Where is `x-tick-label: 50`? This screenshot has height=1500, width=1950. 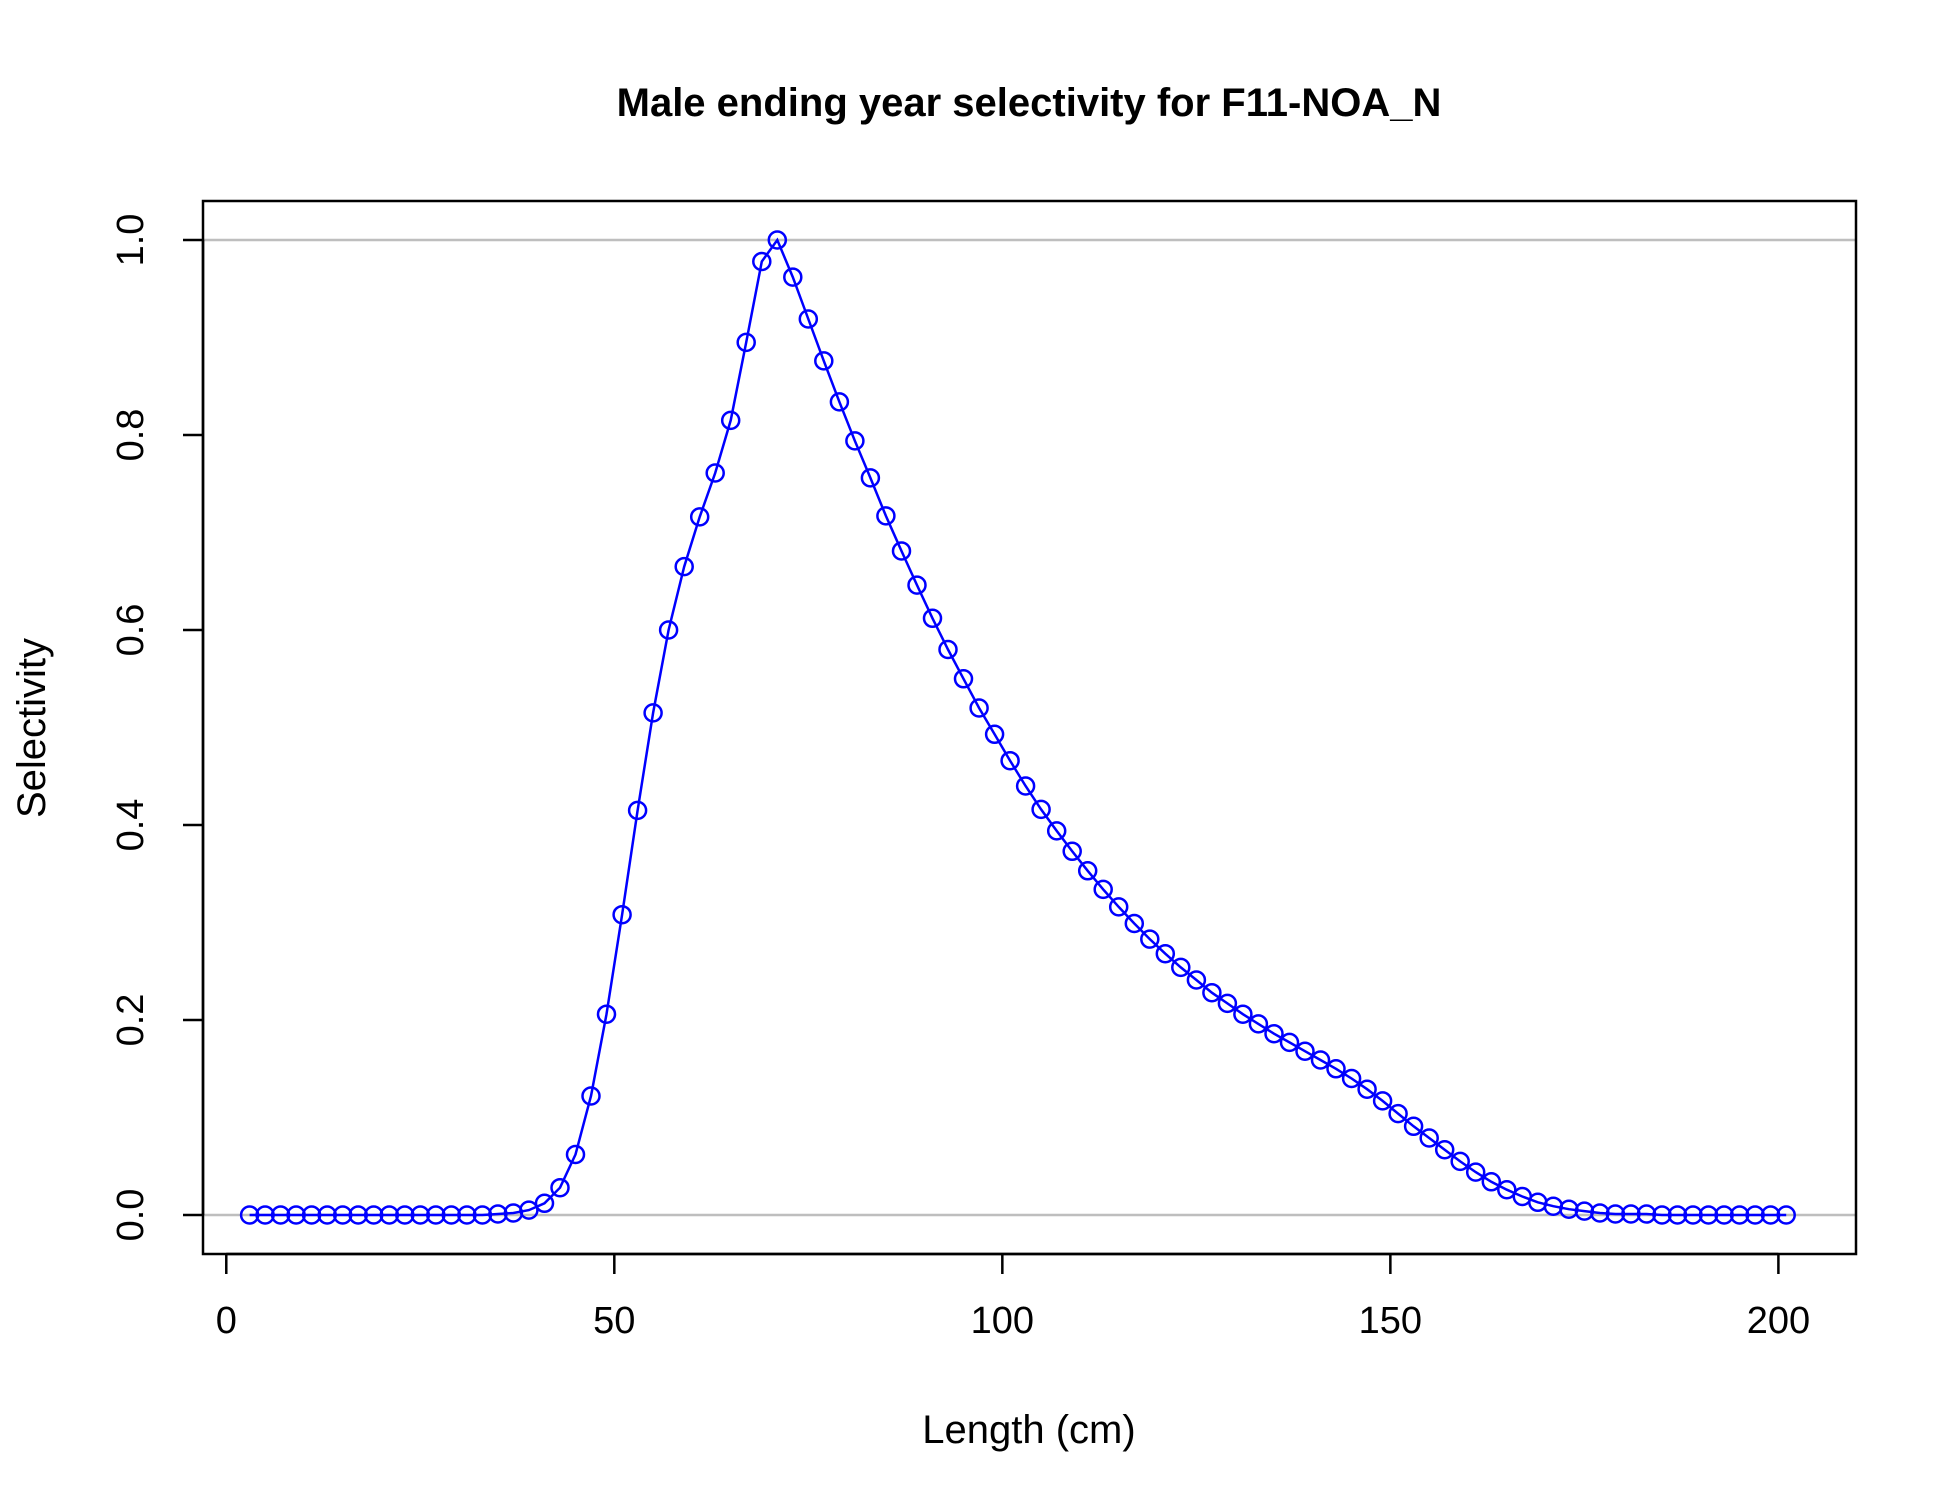
x-tick-label: 50 is located at coordinates (614, 1321).